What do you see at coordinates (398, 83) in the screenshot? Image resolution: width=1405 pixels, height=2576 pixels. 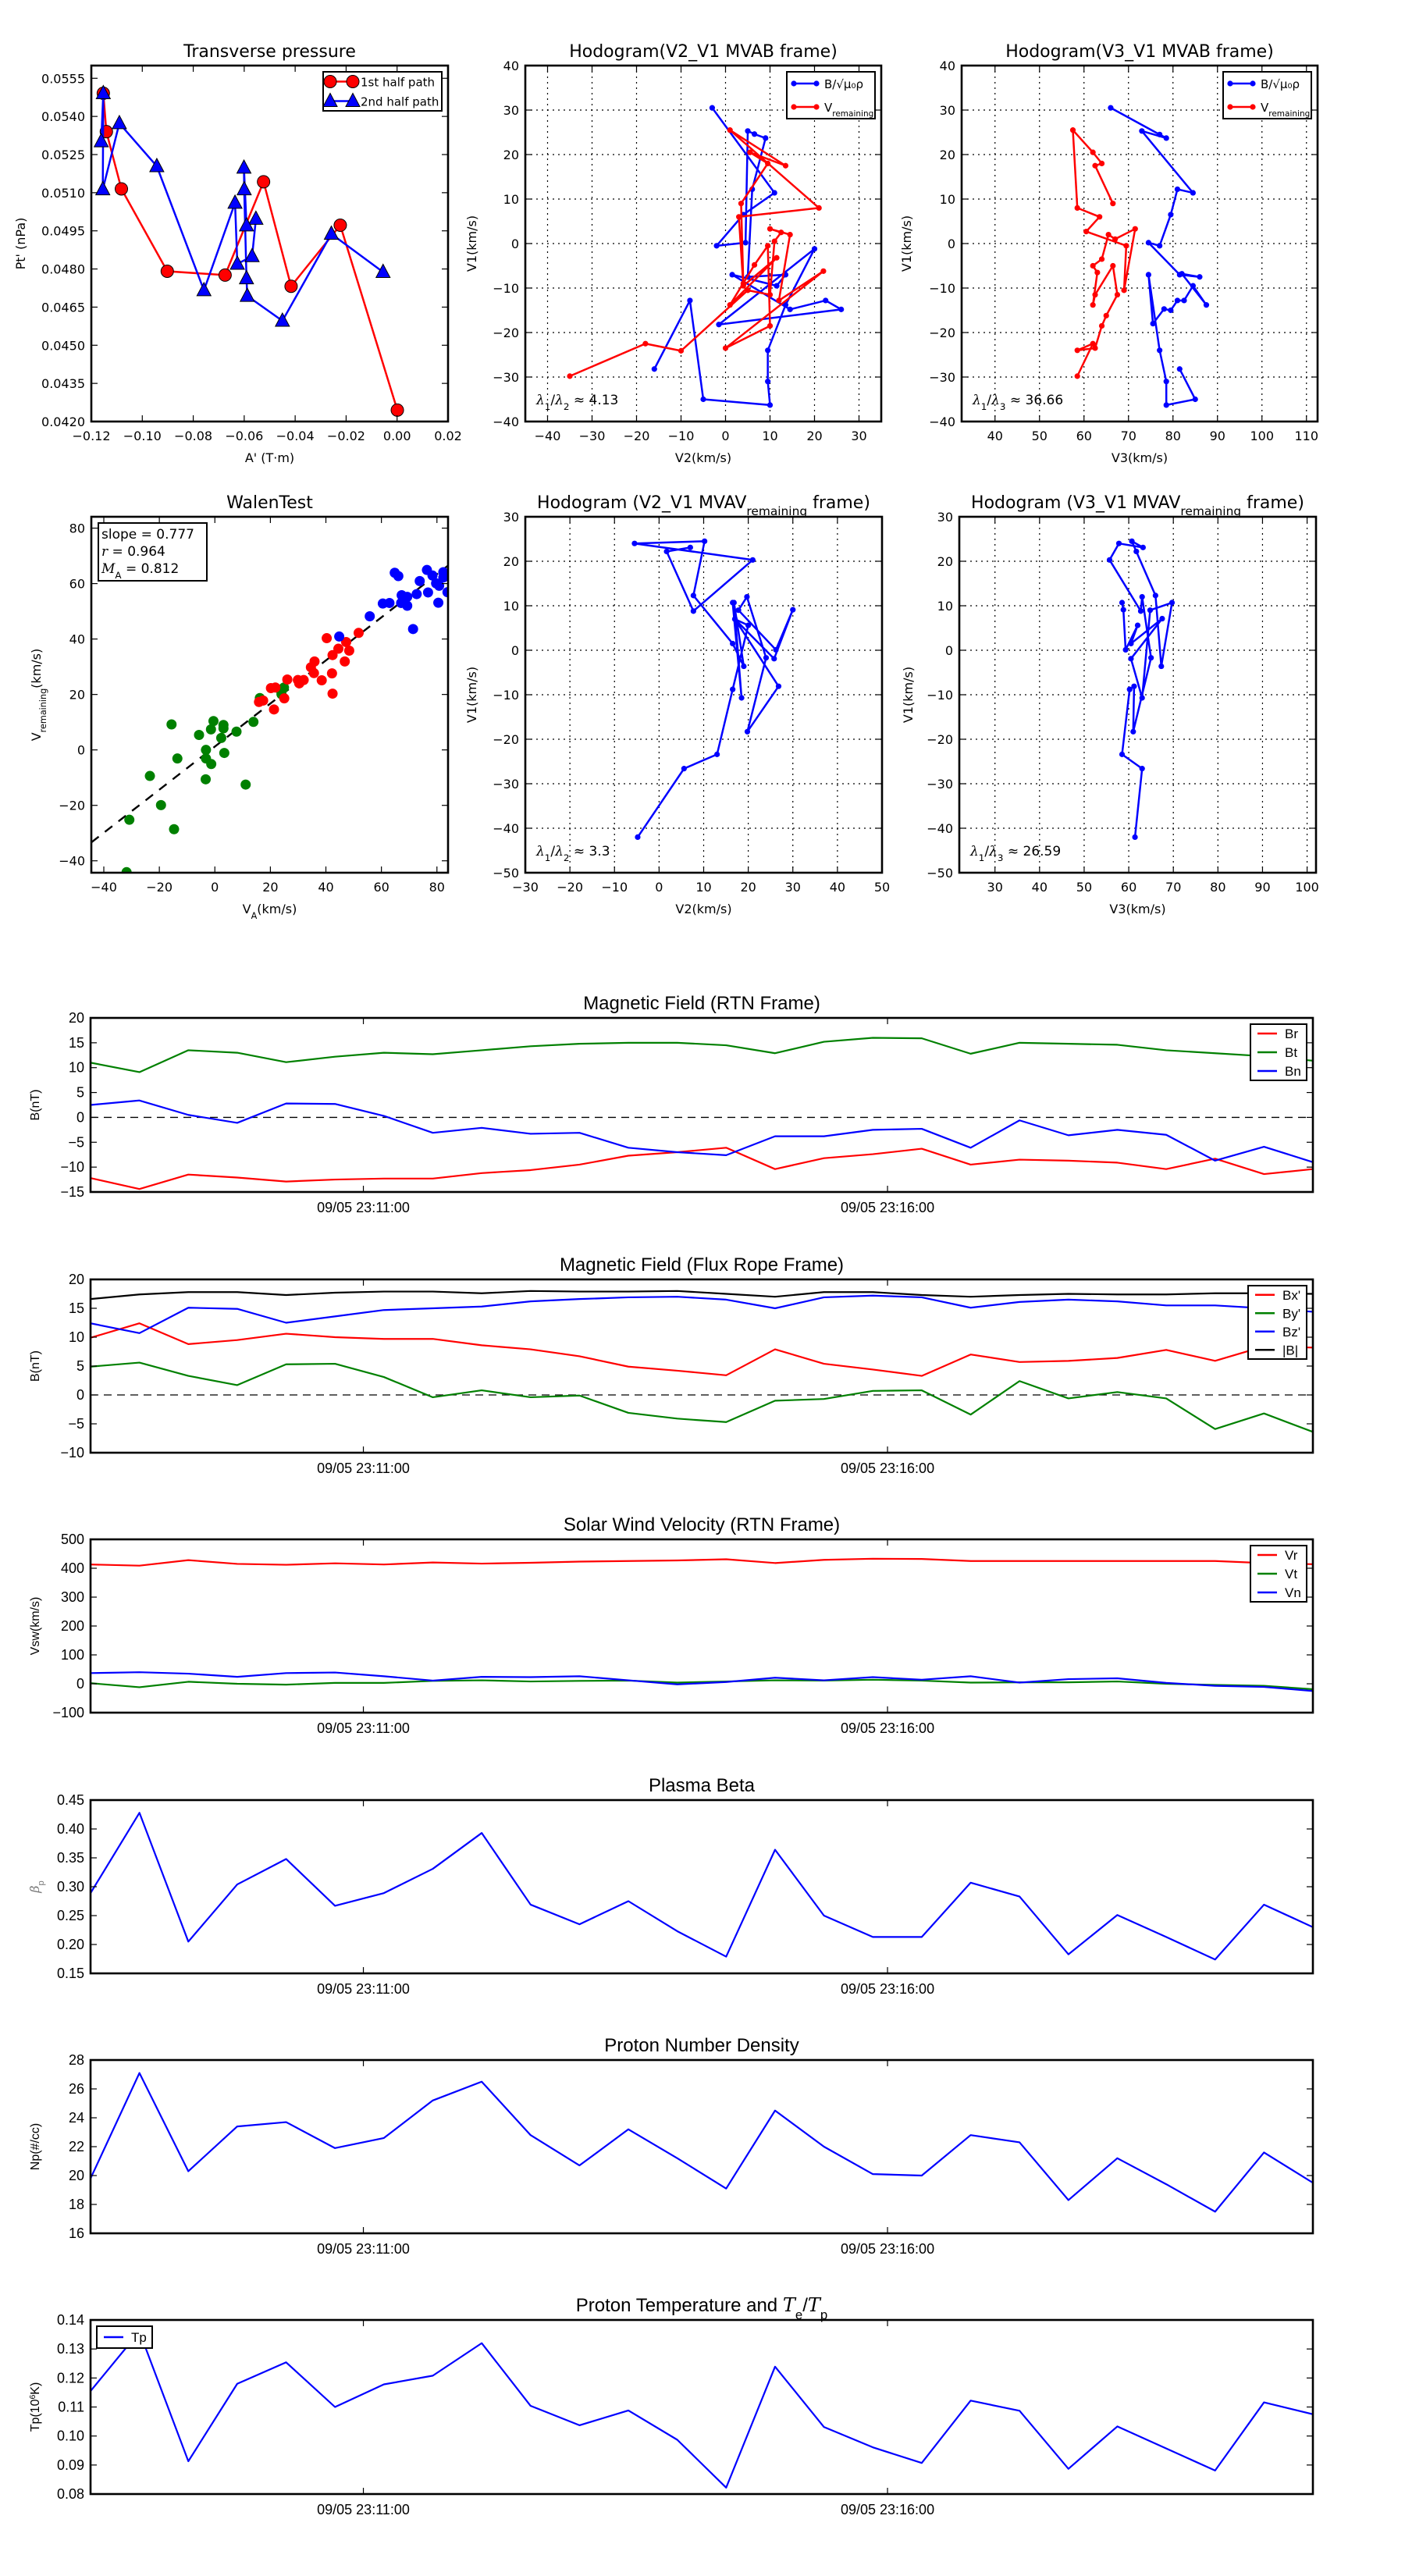 I see `legend-label: 1st half path` at bounding box center [398, 83].